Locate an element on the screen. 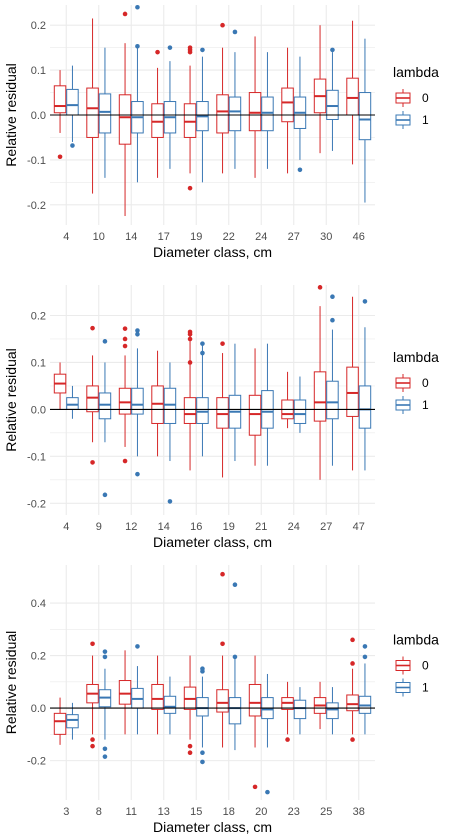 This screenshot has width=450, height=838. x-tick-label: 13 is located at coordinates (164, 812).